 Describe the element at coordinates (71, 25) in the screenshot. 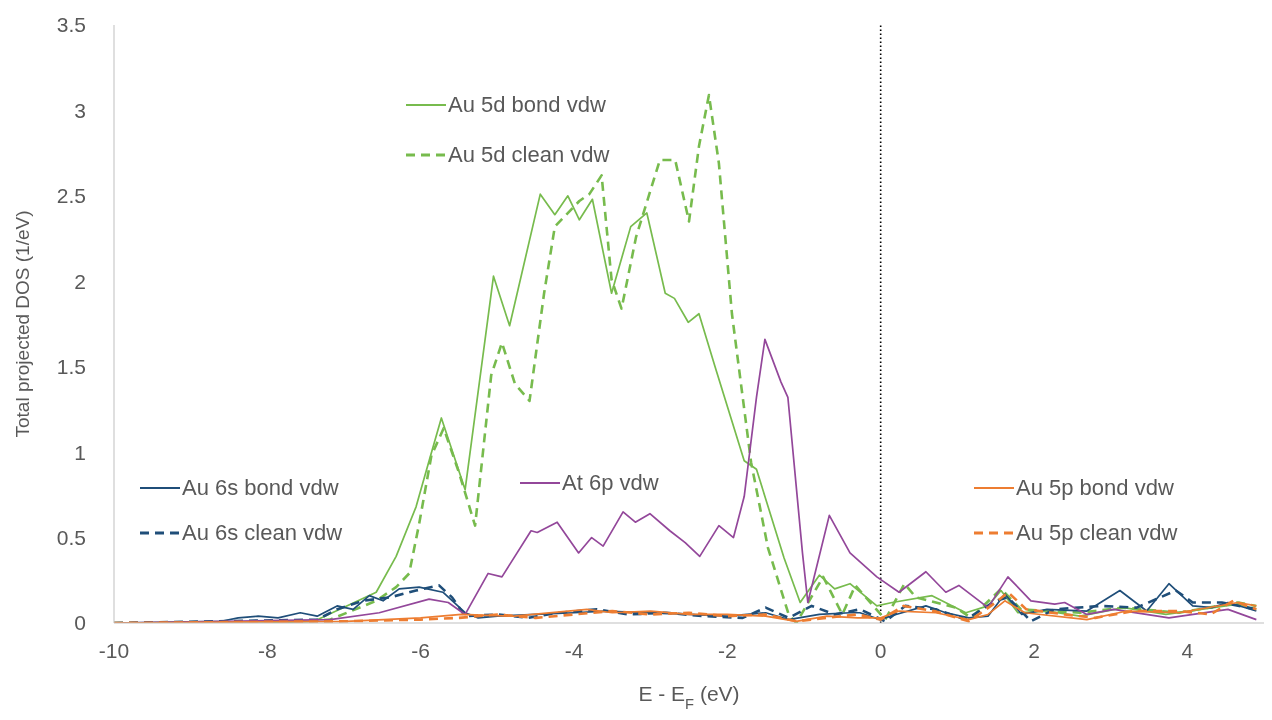

I see `y-tick-label: 3.5` at that location.